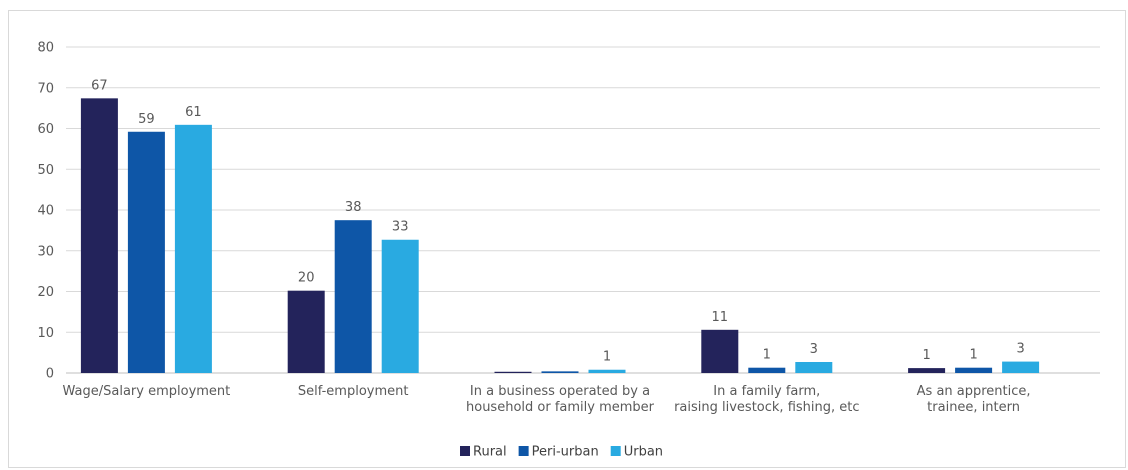  I want to click on legend-swatch-peri-urban, so click(523, 451).